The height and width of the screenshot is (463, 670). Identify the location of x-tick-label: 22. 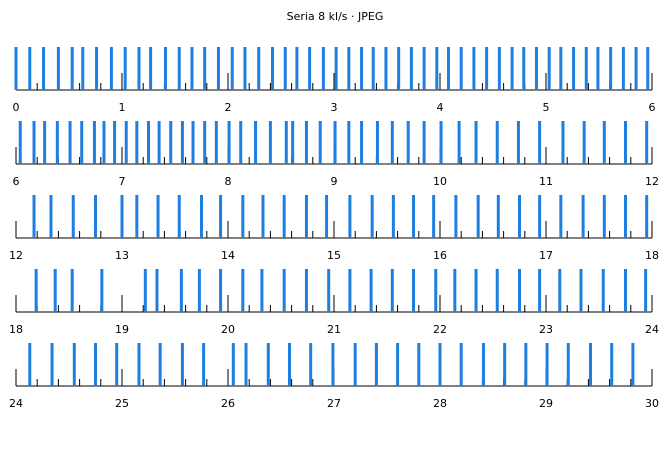
(440, 329).